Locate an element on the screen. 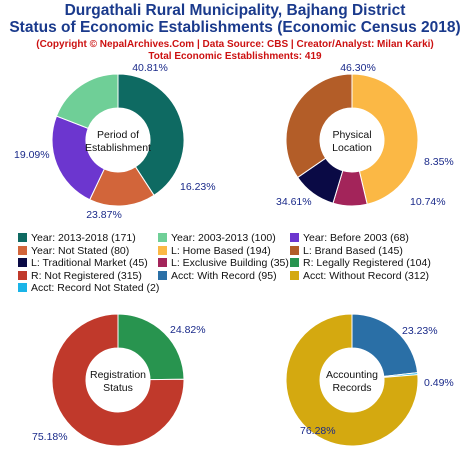 This screenshot has height=470, width=470. slice-percent-label: 10.74% is located at coordinates (428, 202).